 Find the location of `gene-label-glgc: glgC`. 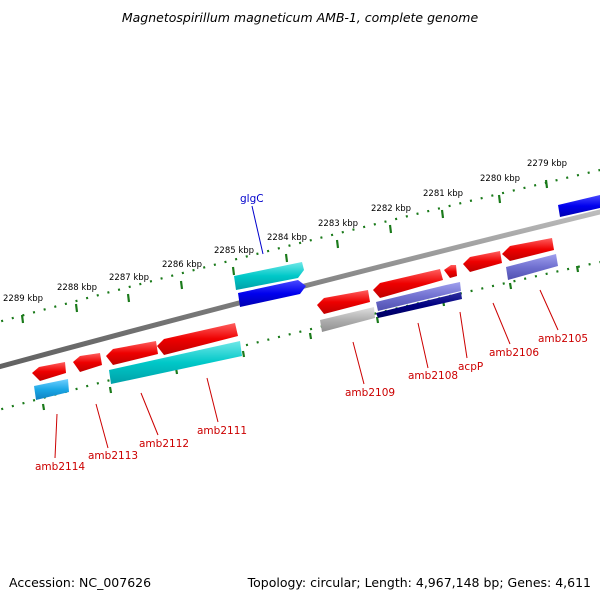

gene-label-glgc: glgC is located at coordinates (252, 199).